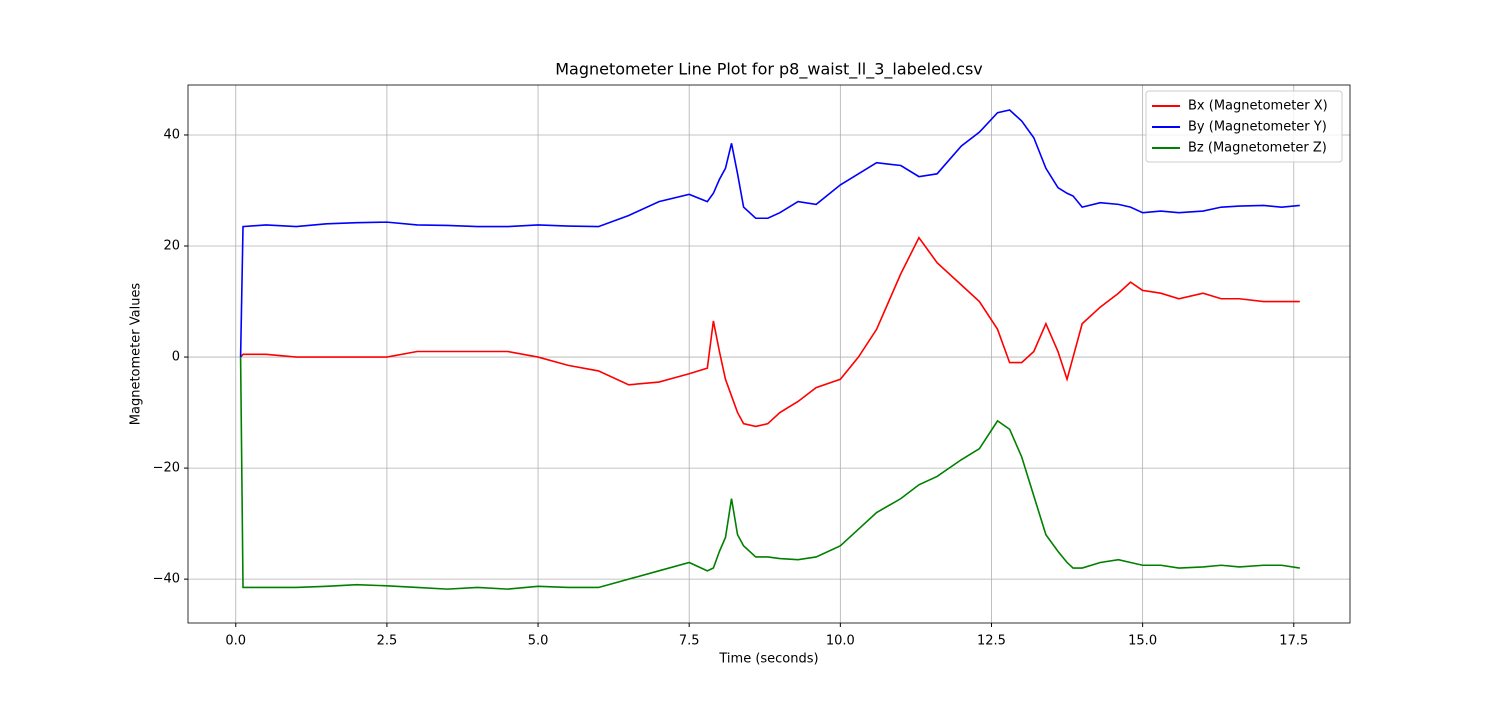 Image resolution: width=1500 pixels, height=704 pixels. Describe the element at coordinates (768, 659) in the screenshot. I see `x-axis-label: Time (seconds)` at that location.